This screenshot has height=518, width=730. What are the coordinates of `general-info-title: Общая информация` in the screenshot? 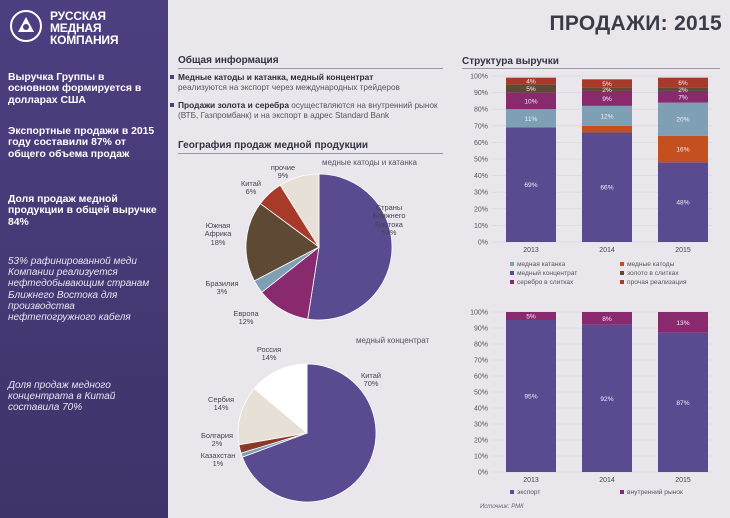 It's located at (228, 60).